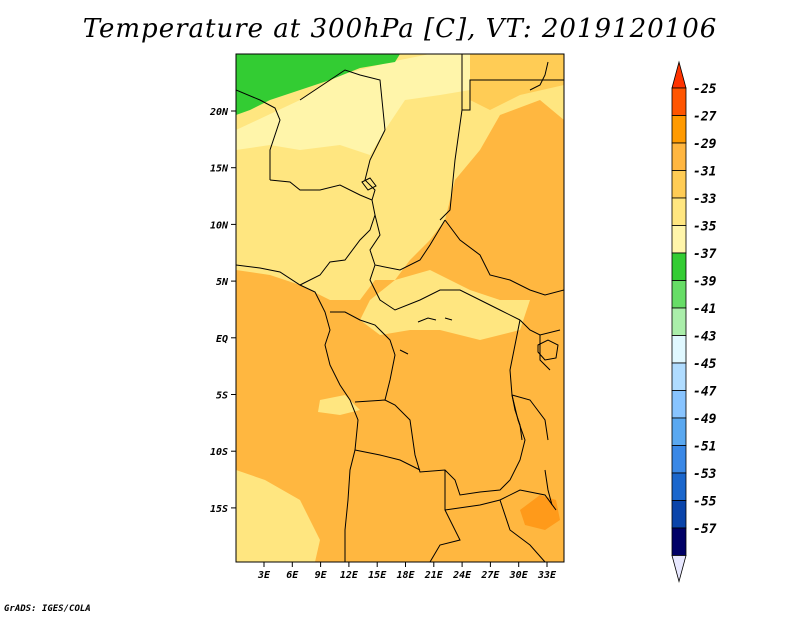 Image resolution: width=800 pixels, height=618 pixels. What do you see at coordinates (705, 419) in the screenshot?
I see `colorbar-label: -49` at bounding box center [705, 419].